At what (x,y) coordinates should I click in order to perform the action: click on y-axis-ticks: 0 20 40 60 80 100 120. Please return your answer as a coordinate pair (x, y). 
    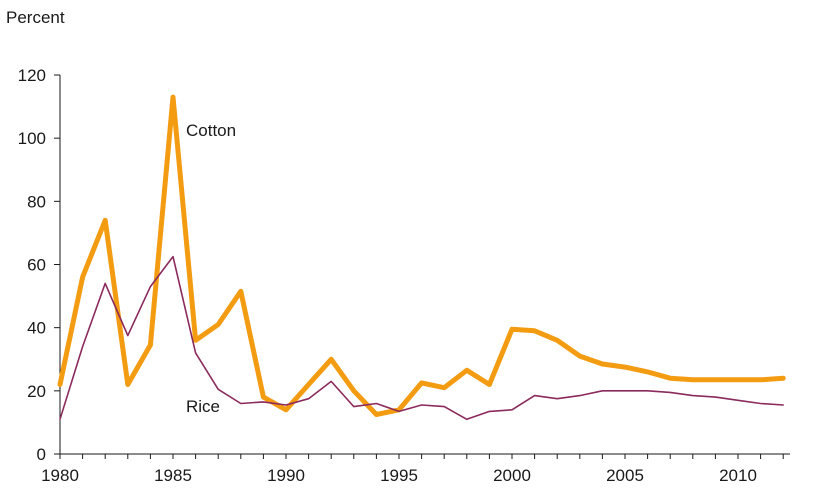
    Looking at the image, I should click on (39, 265).